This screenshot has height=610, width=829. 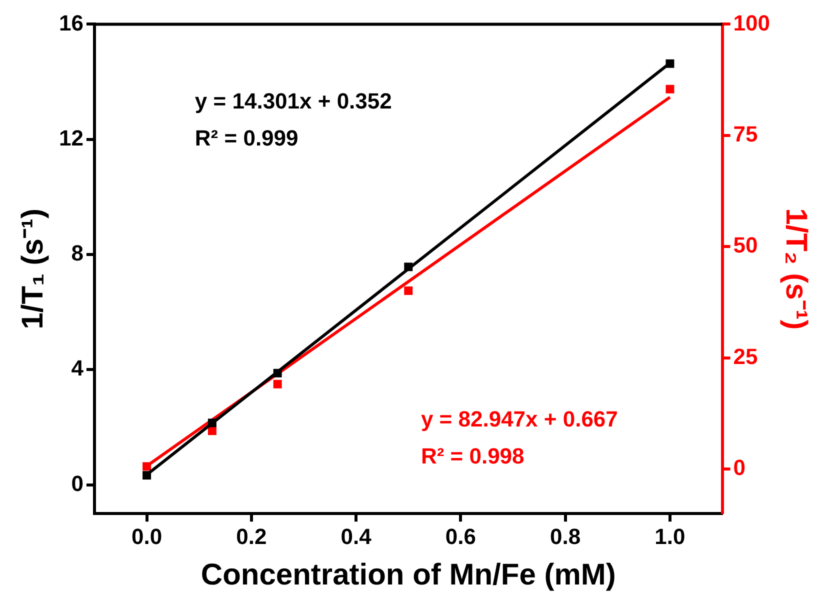 What do you see at coordinates (796, 269) in the screenshot?
I see `y2-axis-title: 1/T₂ (s⁻¹)` at bounding box center [796, 269].